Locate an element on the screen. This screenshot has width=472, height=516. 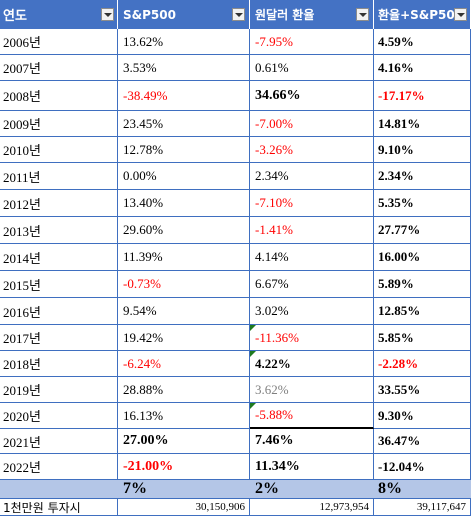
sp500-value: -6.24% is located at coordinates (142, 363).